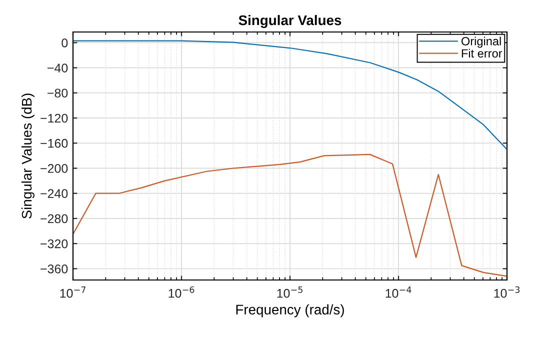  Describe the element at coordinates (181, 292) in the screenshot. I see `x-tick-label: 10$^{−6}$` at that location.